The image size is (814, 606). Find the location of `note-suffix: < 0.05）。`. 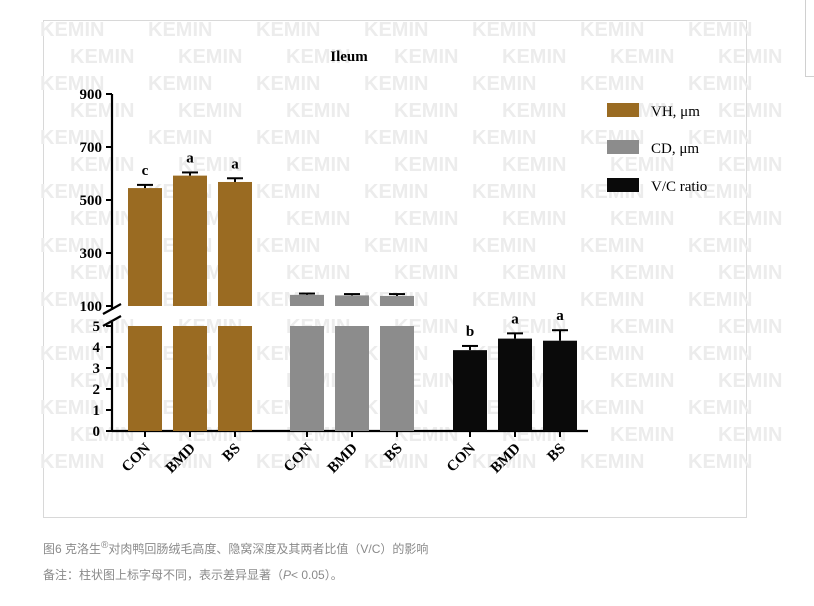

note-suffix: < 0.05）。 is located at coordinates (317, 575).